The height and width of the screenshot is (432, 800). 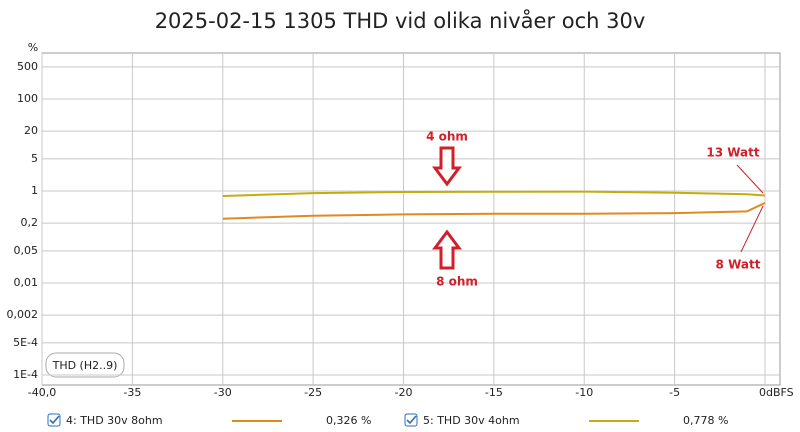 I want to click on legend-value: 0,778 %, so click(x=705, y=420).